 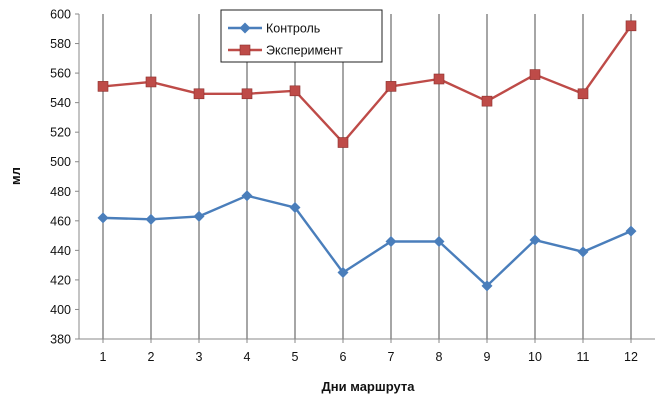 What do you see at coordinates (60, 310) in the screenshot?
I see `y-tick-label: 400` at bounding box center [60, 310].